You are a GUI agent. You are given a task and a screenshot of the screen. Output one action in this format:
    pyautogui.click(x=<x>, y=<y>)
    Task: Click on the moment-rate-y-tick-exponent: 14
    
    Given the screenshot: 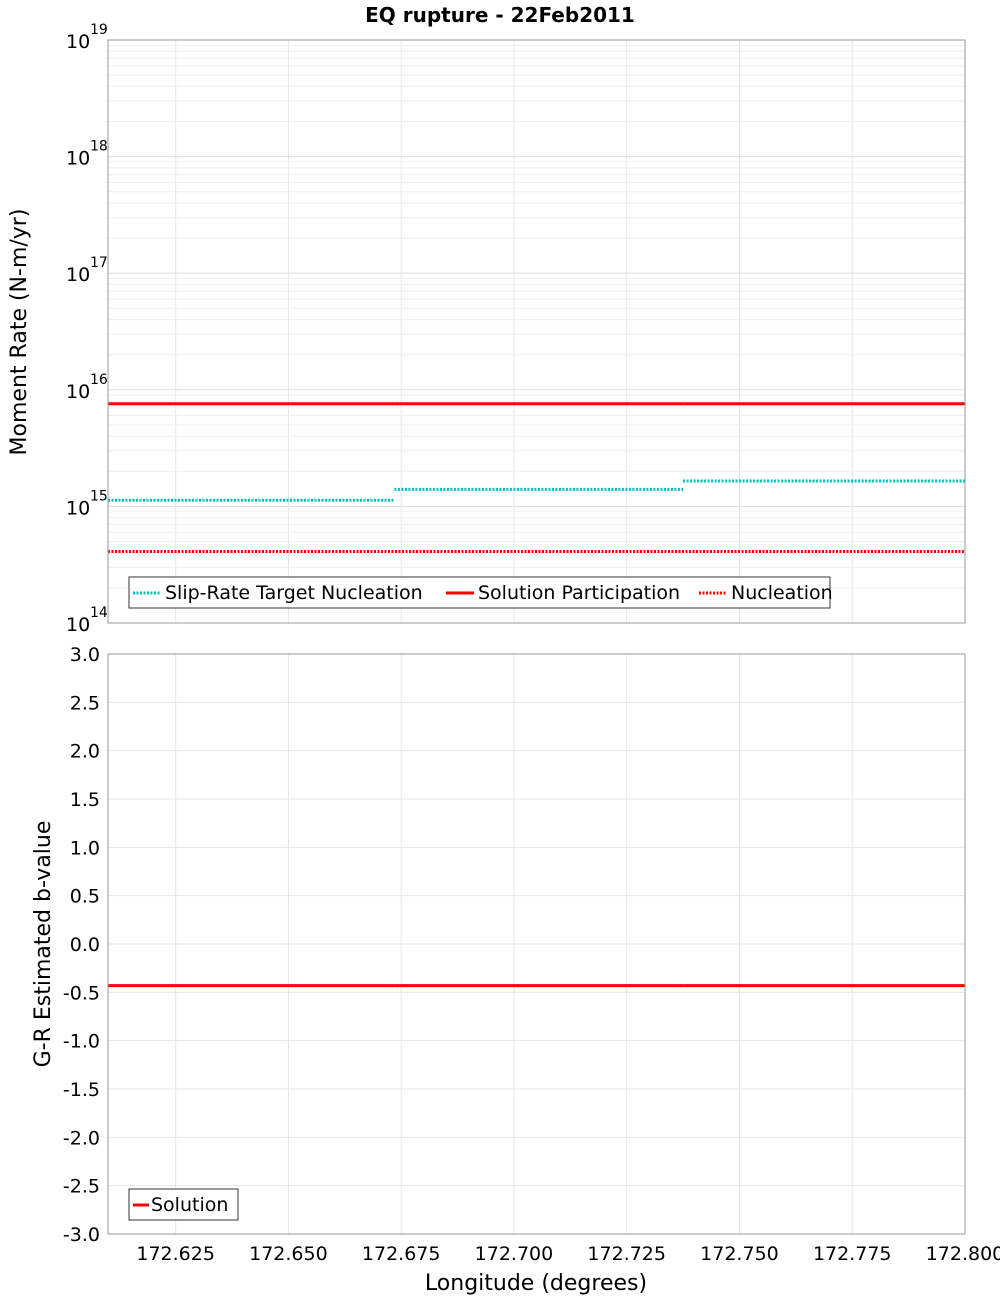 What is the action you would take?
    pyautogui.click(x=99, y=613)
    